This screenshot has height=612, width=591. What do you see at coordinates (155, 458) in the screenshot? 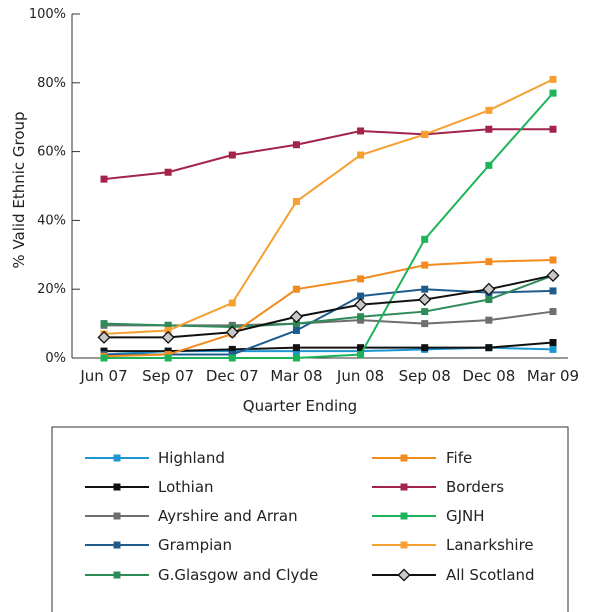
I see `legend-entry: Highland` at bounding box center [155, 458].